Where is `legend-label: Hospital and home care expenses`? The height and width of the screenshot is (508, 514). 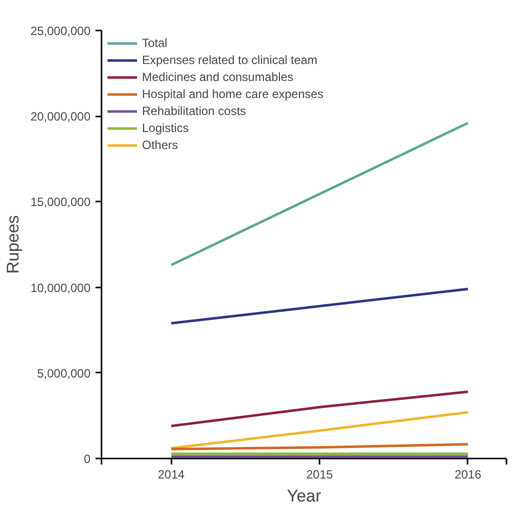 legend-label: Hospital and home care expenses is located at coordinates (233, 94).